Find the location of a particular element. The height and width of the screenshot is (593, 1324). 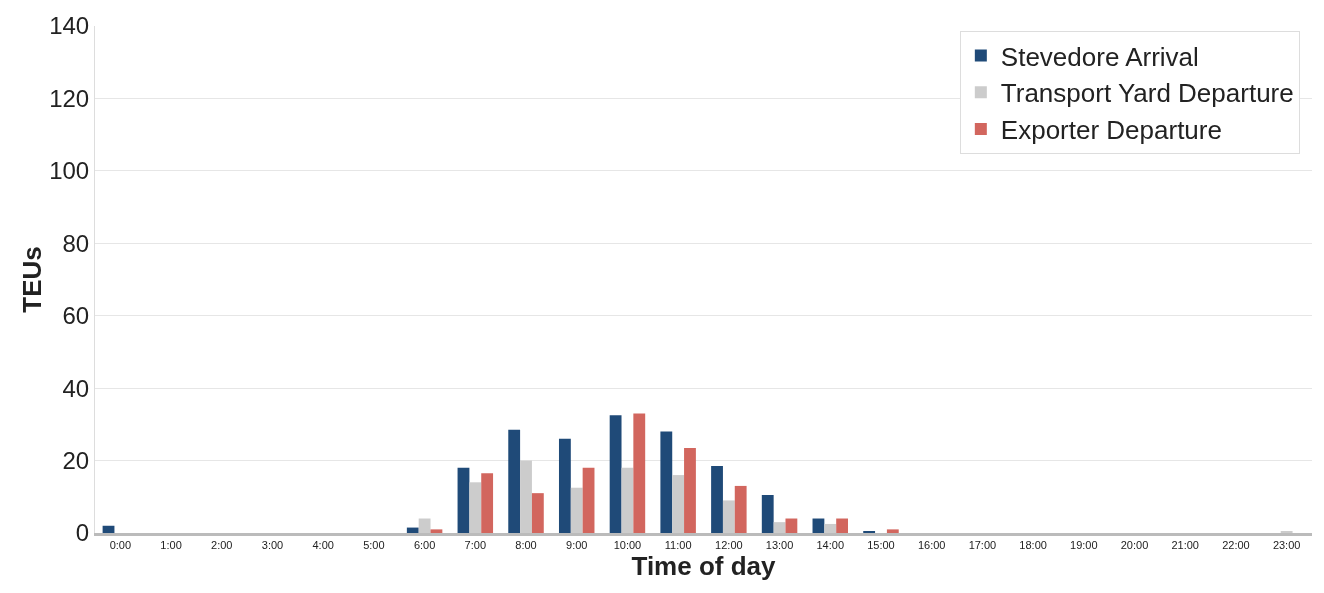

x-tick-label: 19:00 is located at coordinates (1084, 545).